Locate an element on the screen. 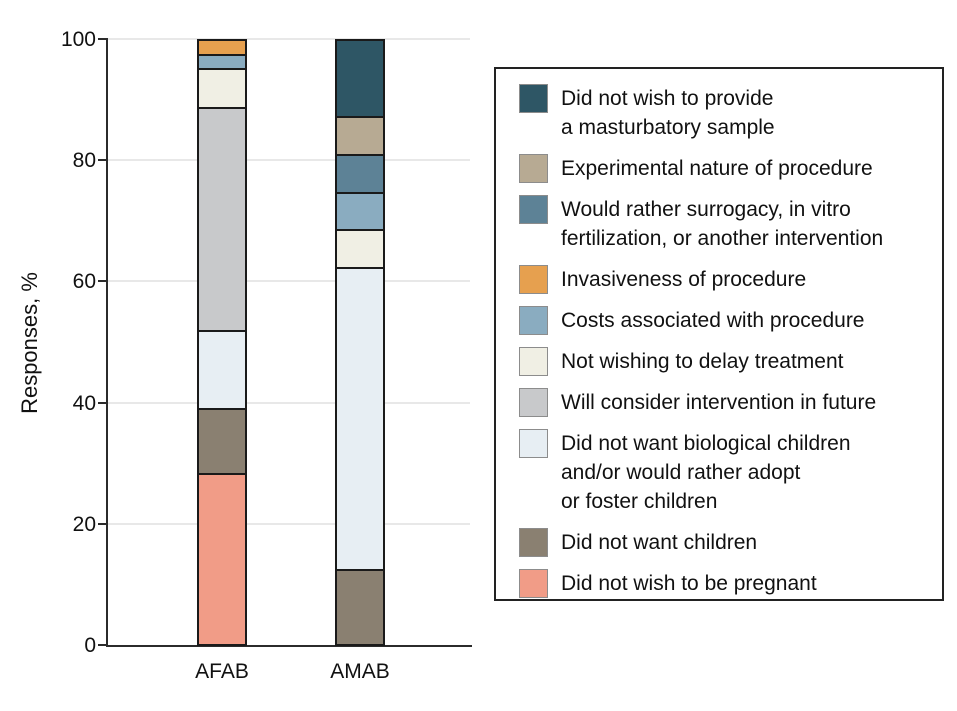  legend-swatch-experimental is located at coordinates (533, 168).